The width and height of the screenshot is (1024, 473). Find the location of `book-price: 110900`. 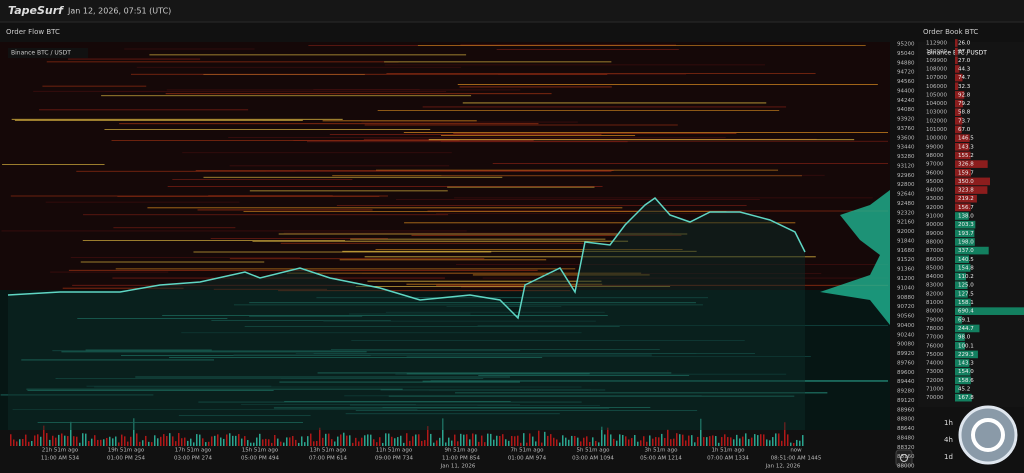

book-price: 110900 is located at coordinates (936, 52).